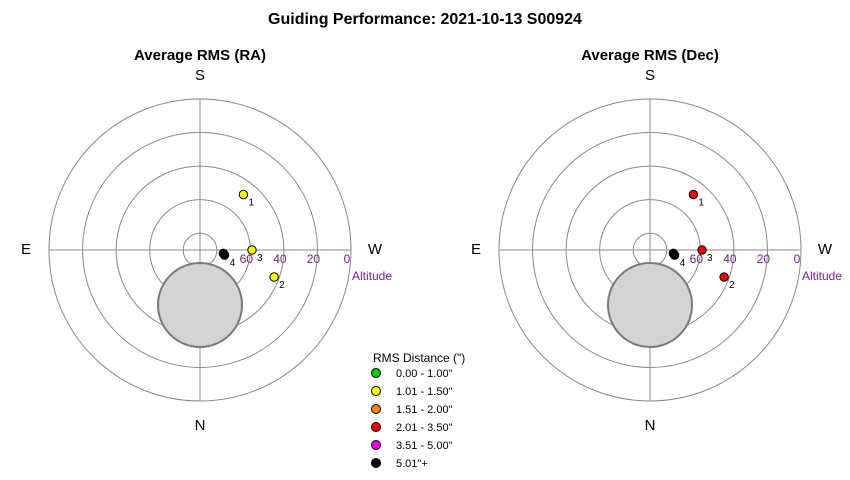  What do you see at coordinates (424, 446) in the screenshot?
I see `legend-item-label: 3.51 - 5.00"` at bounding box center [424, 446].